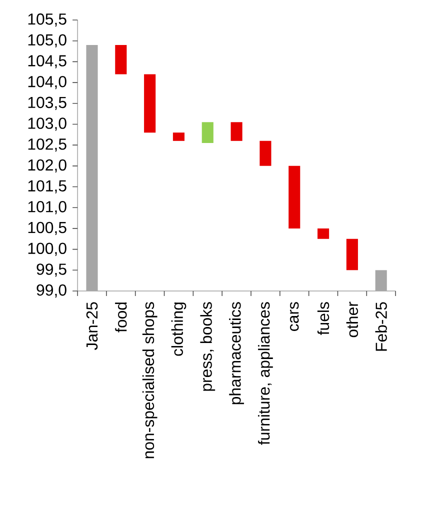 The image size is (432, 513). I want to click on y-tick-label: 105,0, so click(47, 41).